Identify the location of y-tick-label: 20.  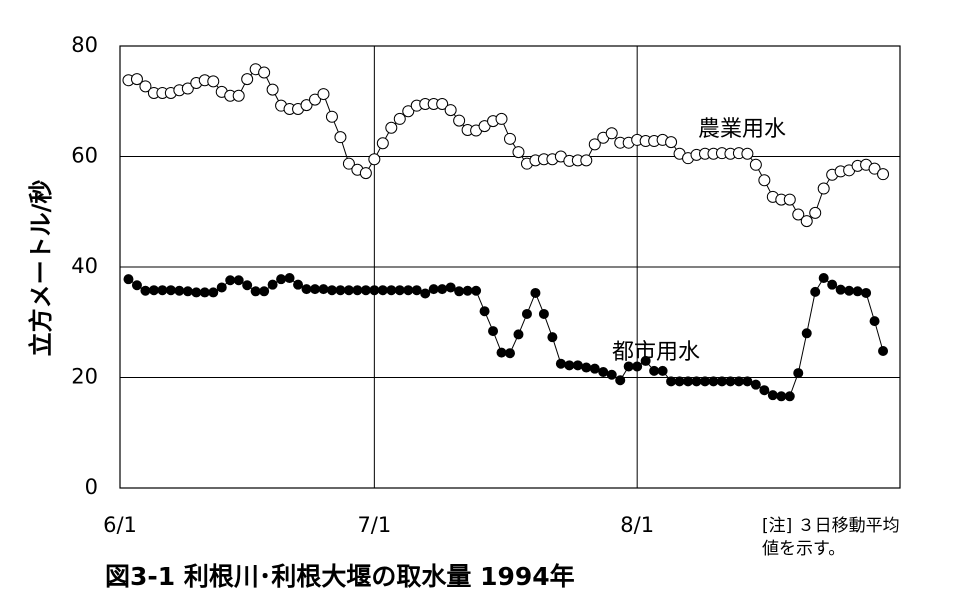
(84, 377).